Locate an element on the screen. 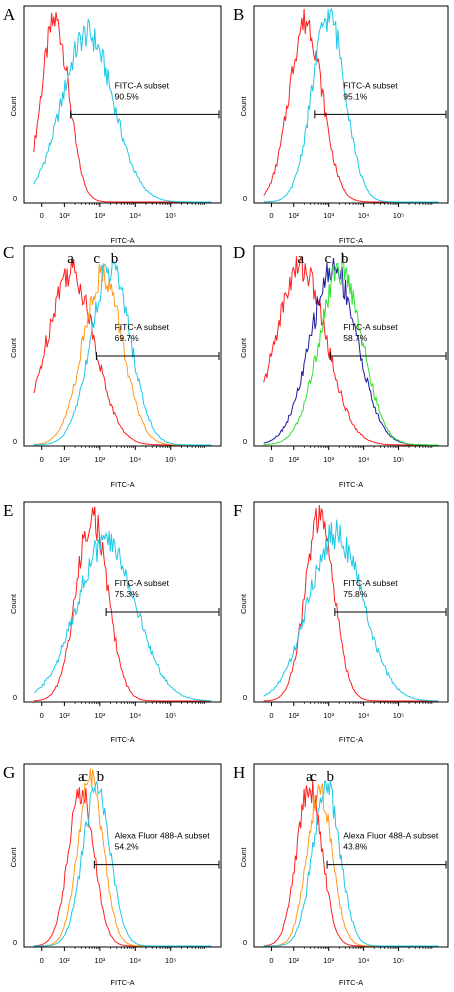 This screenshot has width=454, height=992. gate-value: 58.7% is located at coordinates (355, 338).